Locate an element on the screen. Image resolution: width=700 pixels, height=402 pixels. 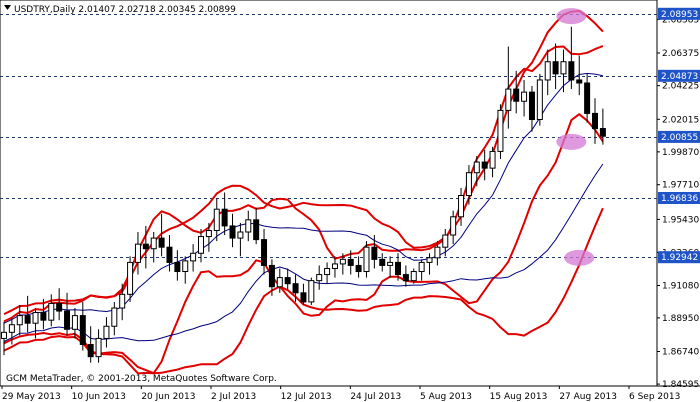
price-tag: 2.08953 is located at coordinates (679, 13).